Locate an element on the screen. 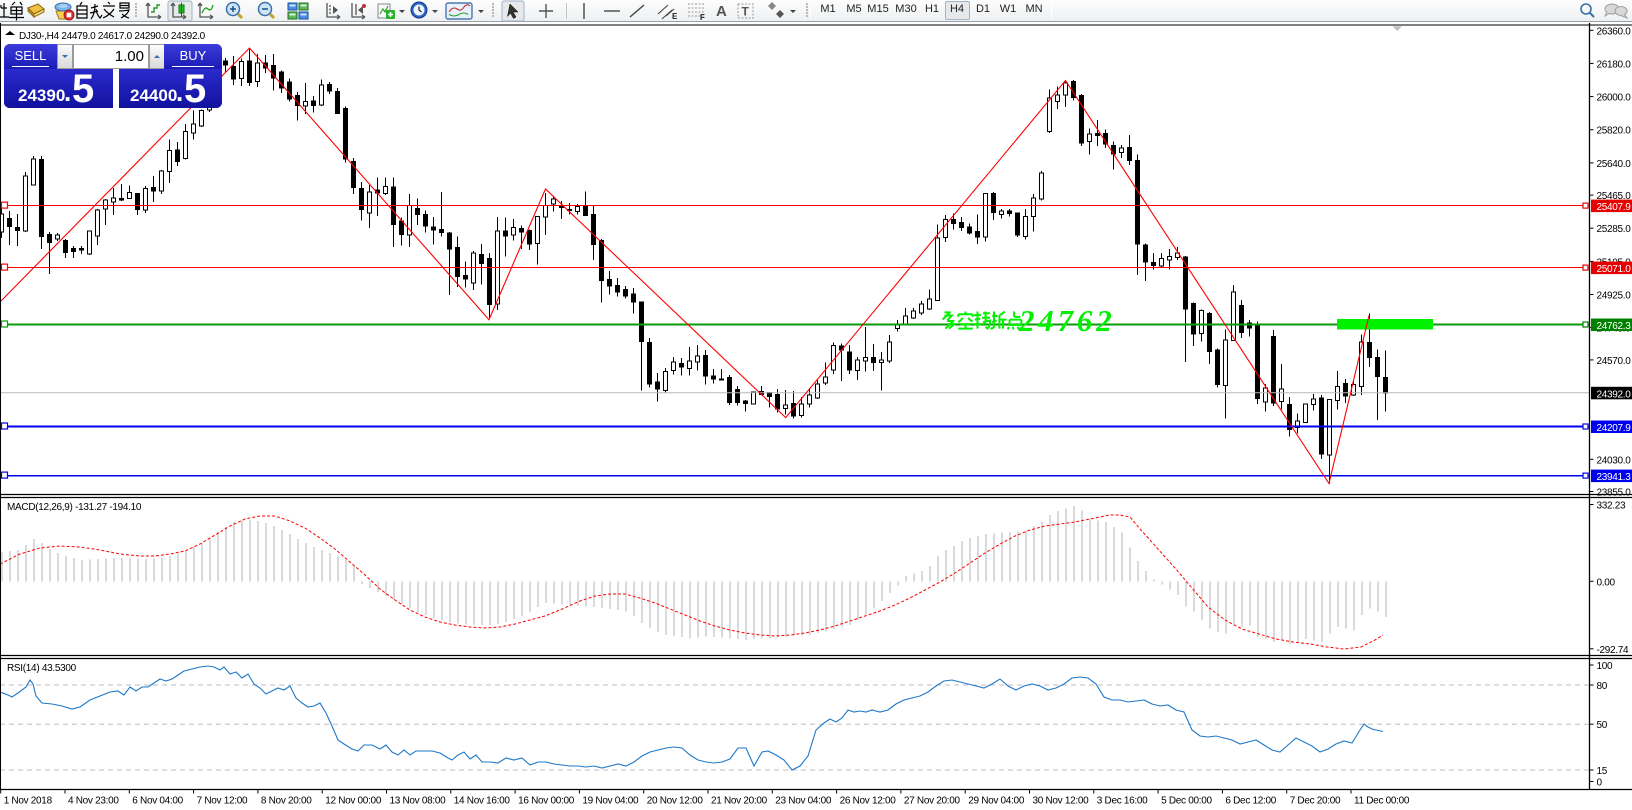 This screenshot has height=810, width=1632. svg-text: F is located at coordinates (702, 17).